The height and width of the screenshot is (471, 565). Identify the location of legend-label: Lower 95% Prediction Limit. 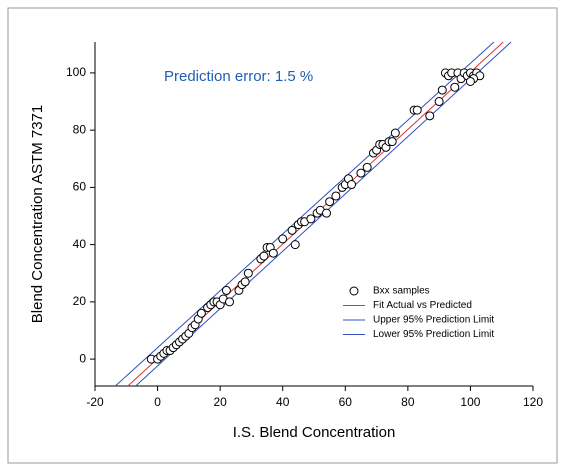
(433, 334).